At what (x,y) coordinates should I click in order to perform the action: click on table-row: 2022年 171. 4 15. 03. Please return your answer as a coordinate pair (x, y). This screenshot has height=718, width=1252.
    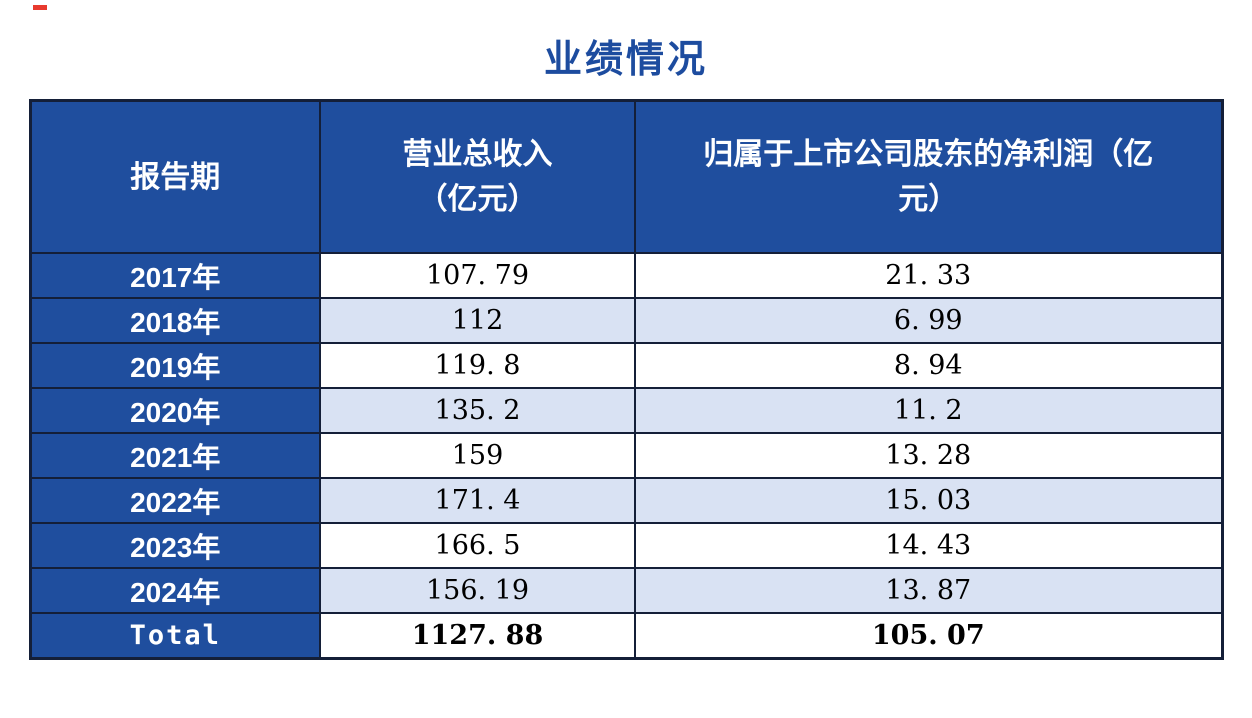
    Looking at the image, I should click on (626, 500).